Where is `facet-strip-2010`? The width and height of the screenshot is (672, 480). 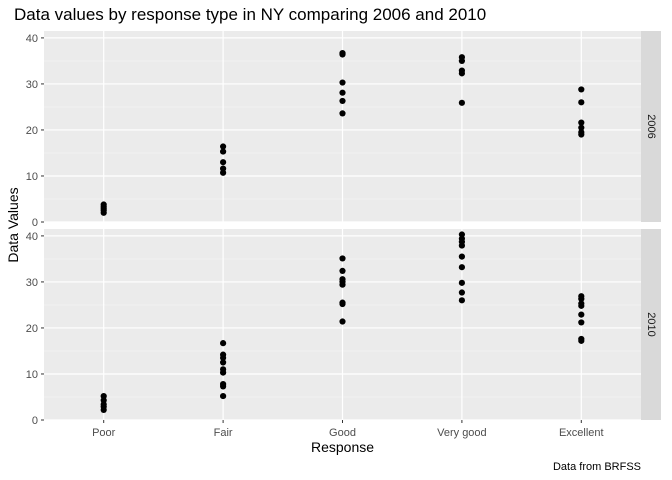 facet-strip-2010 is located at coordinates (651, 324).